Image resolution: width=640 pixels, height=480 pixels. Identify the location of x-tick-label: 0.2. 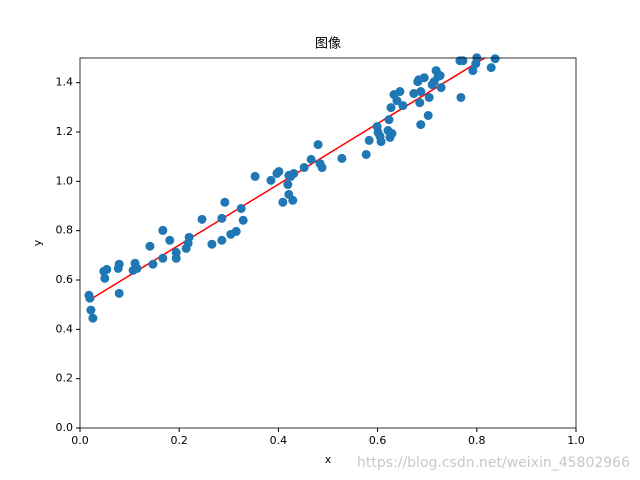
(179, 440).